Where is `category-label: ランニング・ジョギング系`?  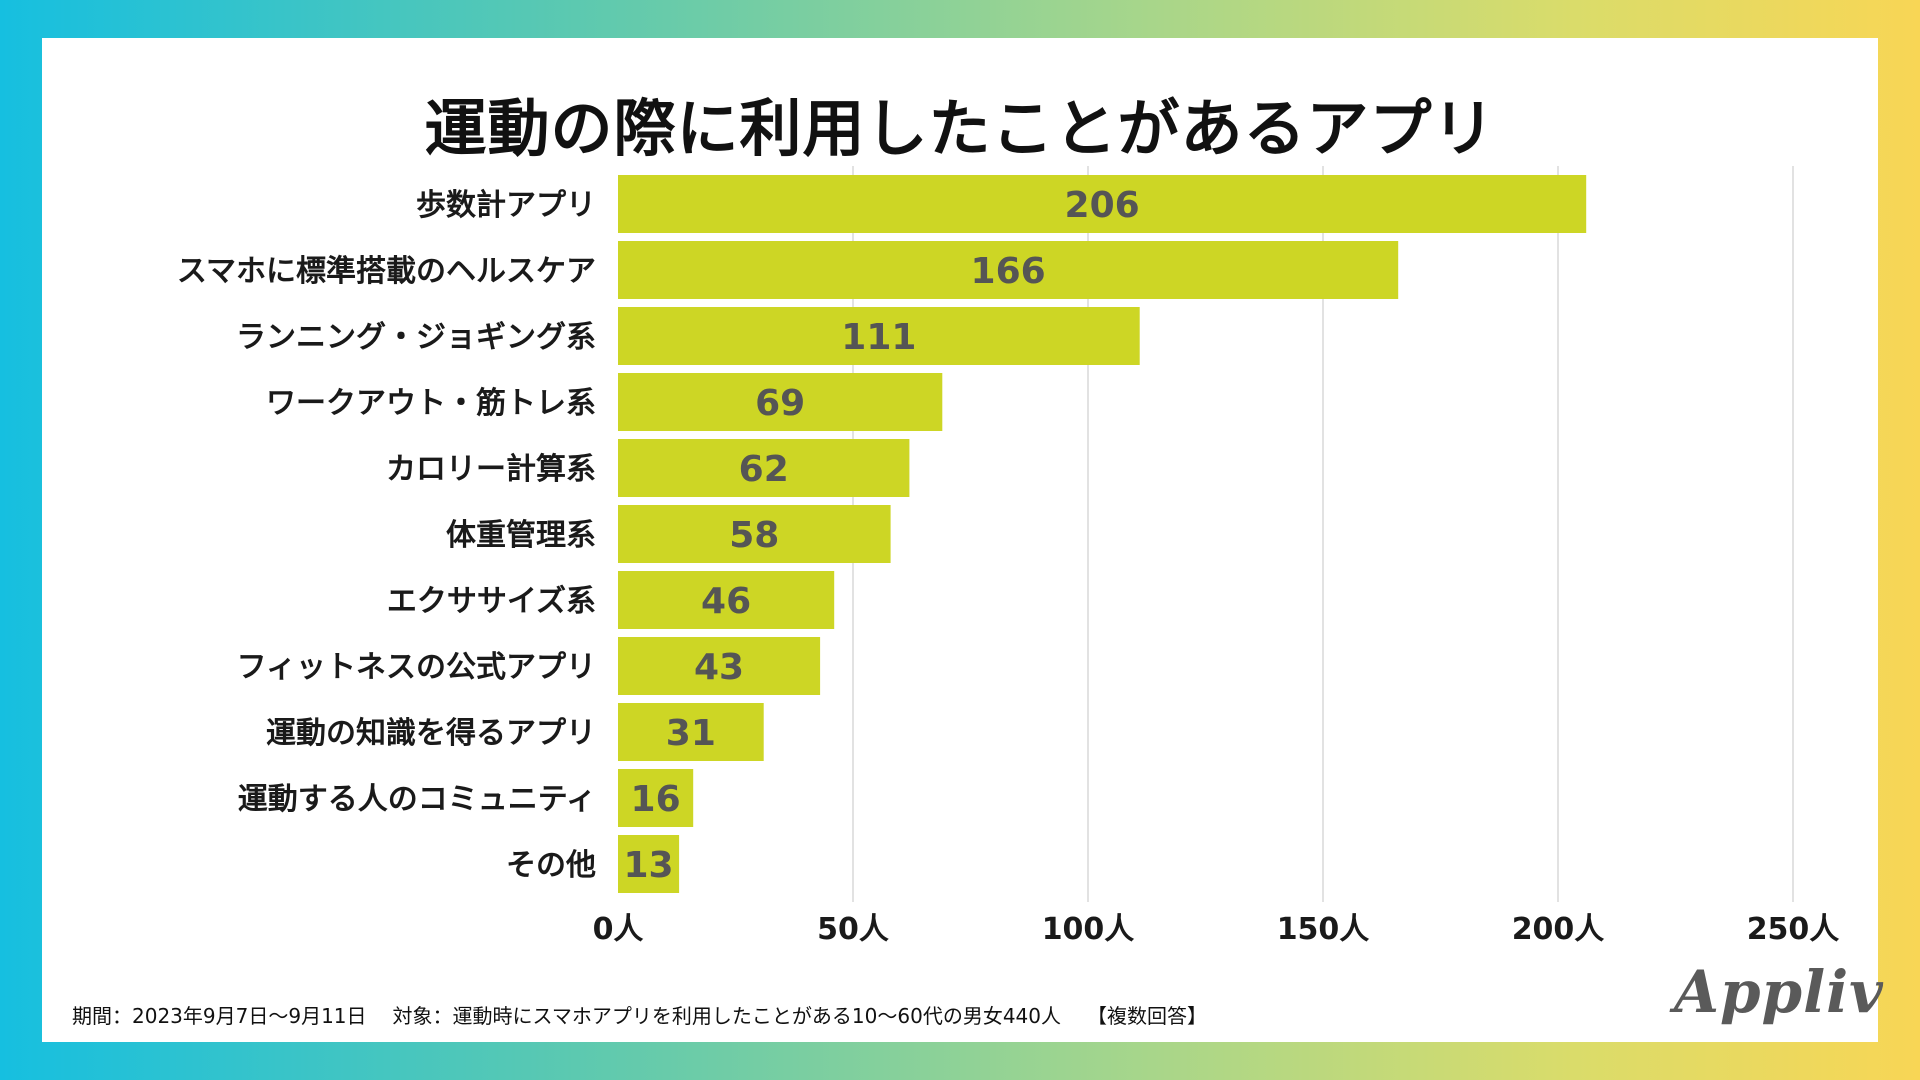 category-label: ランニング・ジョギング系 is located at coordinates (416, 337).